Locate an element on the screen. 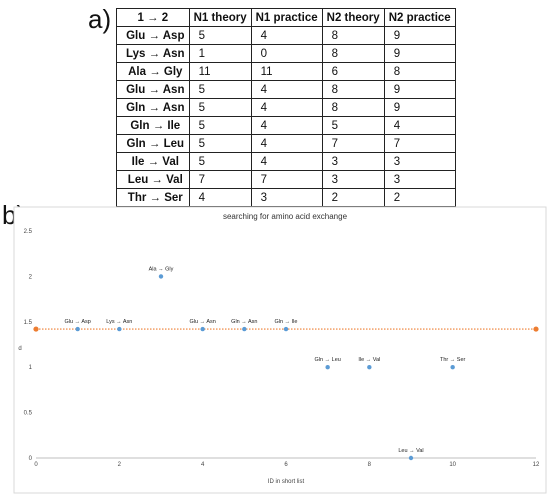 This screenshot has width=550, height=497. point-label: Gln → Leu is located at coordinates (328, 360).